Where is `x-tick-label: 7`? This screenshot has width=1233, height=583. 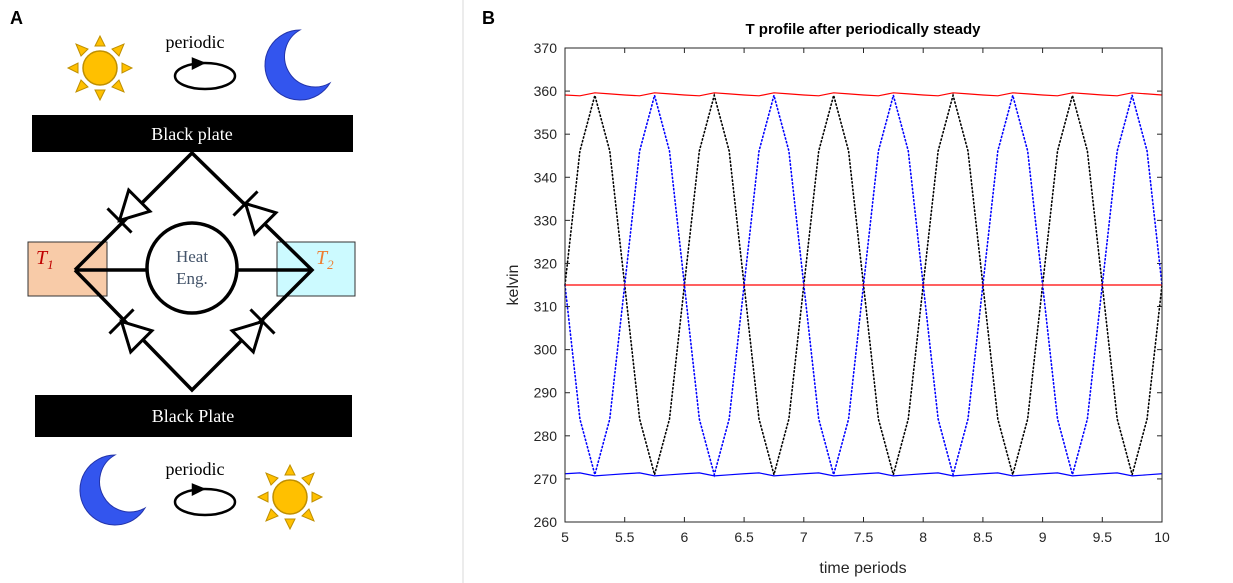 x-tick-label: 7 is located at coordinates (804, 537).